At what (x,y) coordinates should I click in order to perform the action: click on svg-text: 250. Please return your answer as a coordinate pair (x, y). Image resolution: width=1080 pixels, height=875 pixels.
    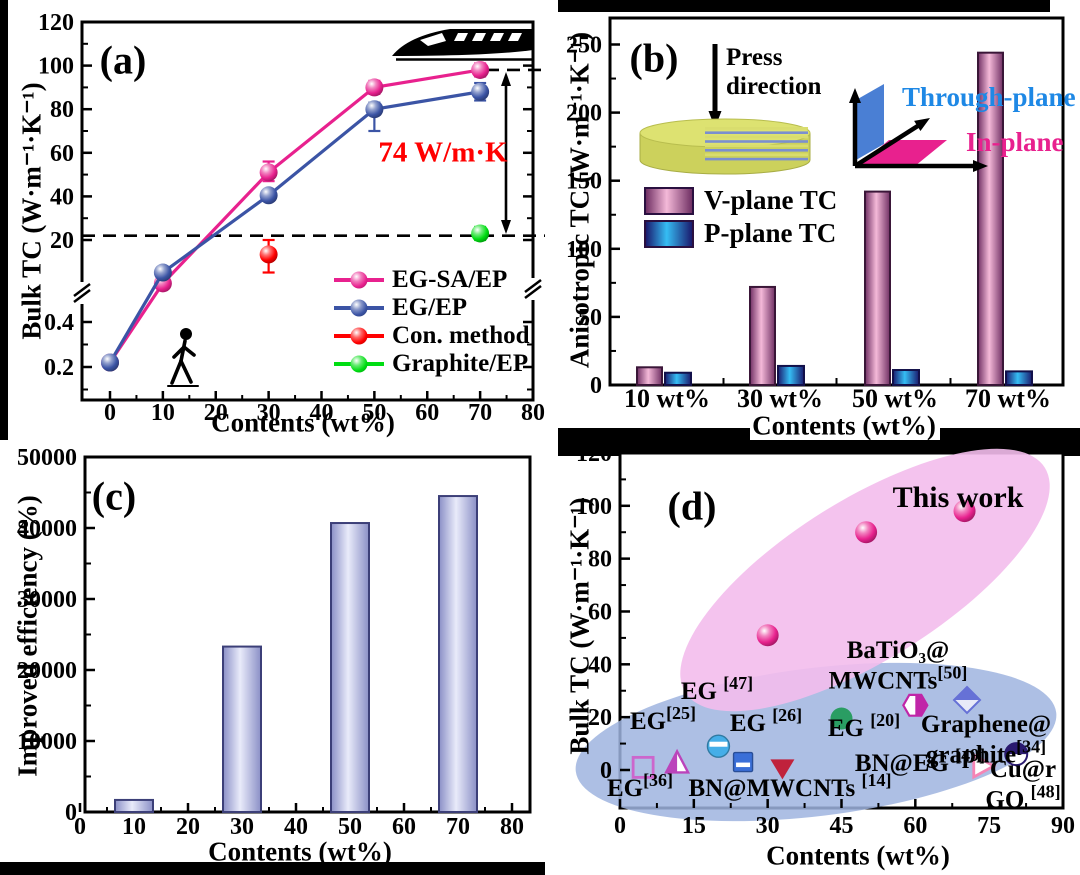
    Looking at the image, I should click on (584, 46).